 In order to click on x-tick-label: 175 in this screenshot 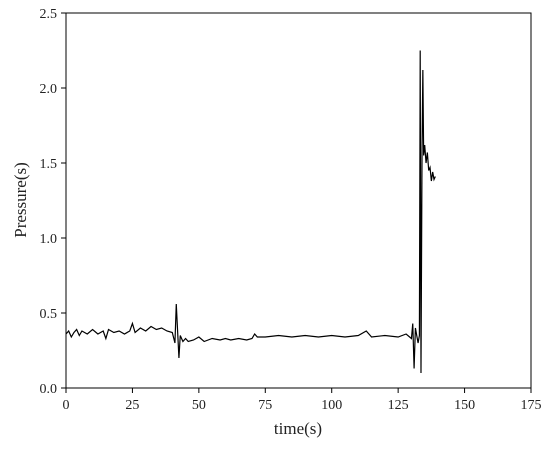, I will do `click(531, 405)`.